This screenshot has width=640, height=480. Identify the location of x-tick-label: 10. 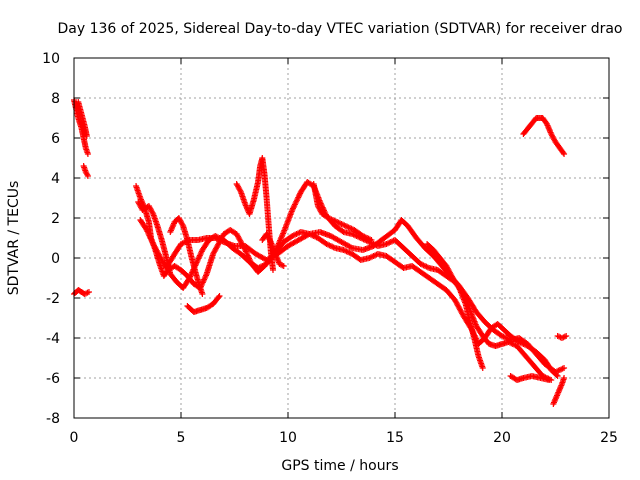
(288, 438).